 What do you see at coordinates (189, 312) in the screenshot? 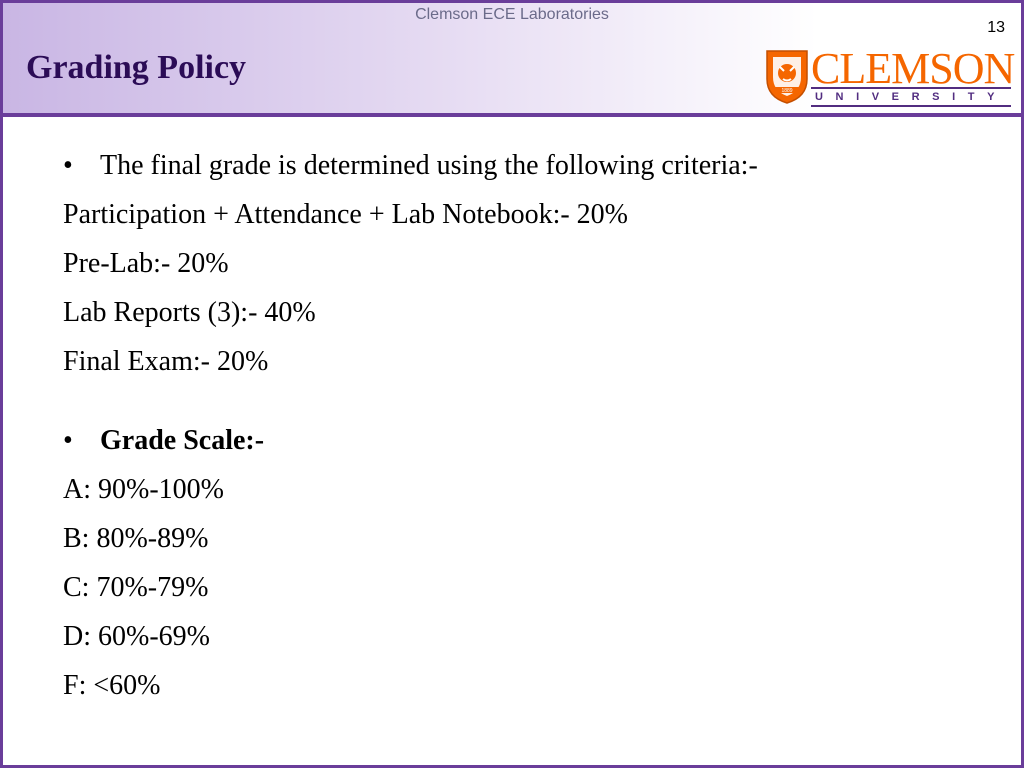
I see `criteria-item: Lab Reports (3):- 40%` at bounding box center [189, 312].